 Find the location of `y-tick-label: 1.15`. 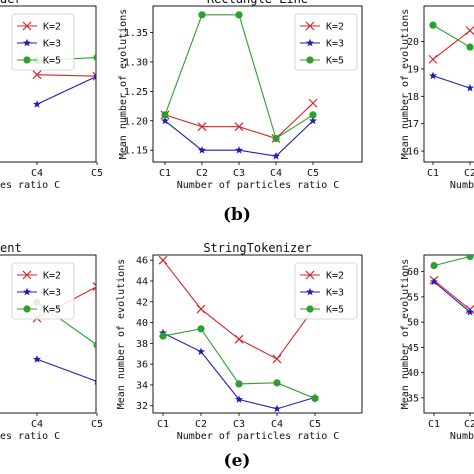

y-tick-label: 1.15 is located at coordinates (136, 151).